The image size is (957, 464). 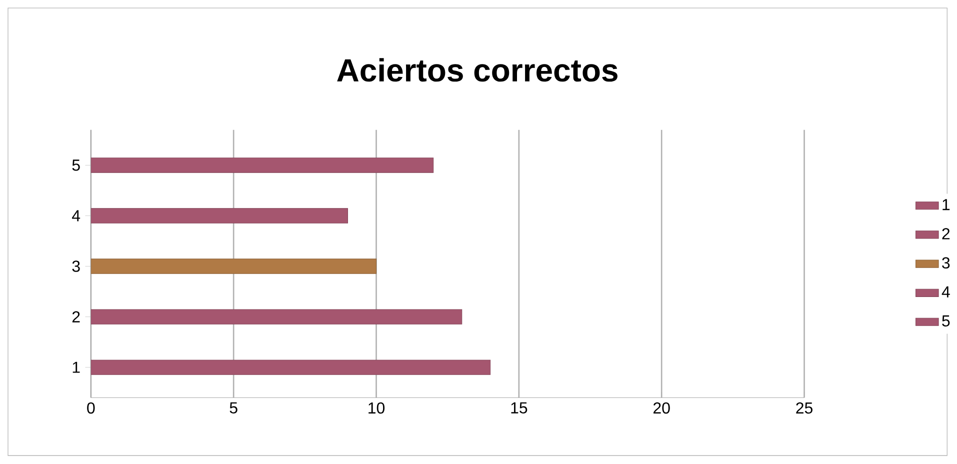 What do you see at coordinates (477, 70) in the screenshot?
I see `chart-title: Aciertos correctos` at bounding box center [477, 70].